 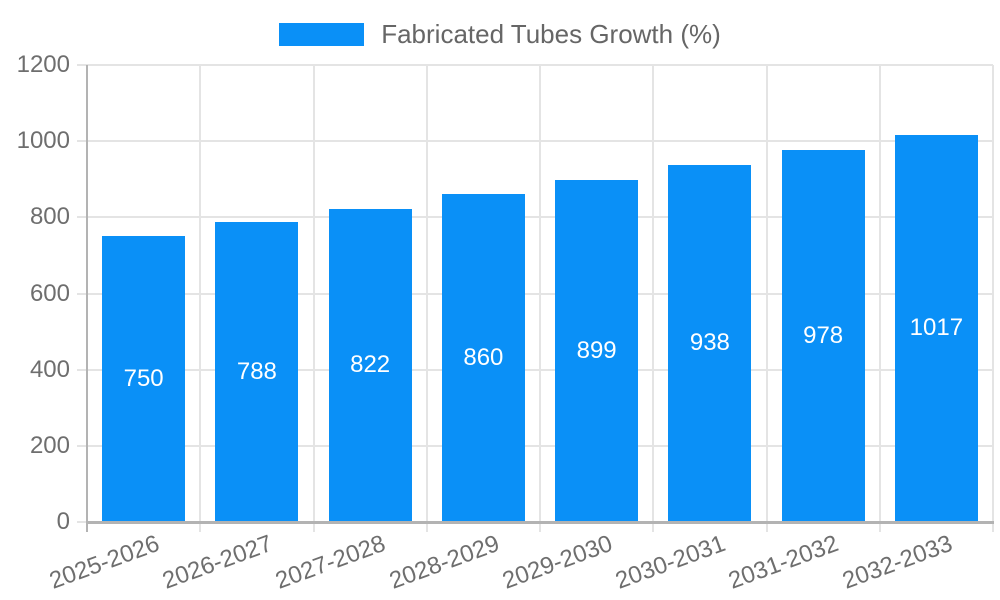 I want to click on x-tick-label: 2026-2027, so click(x=218, y=562).